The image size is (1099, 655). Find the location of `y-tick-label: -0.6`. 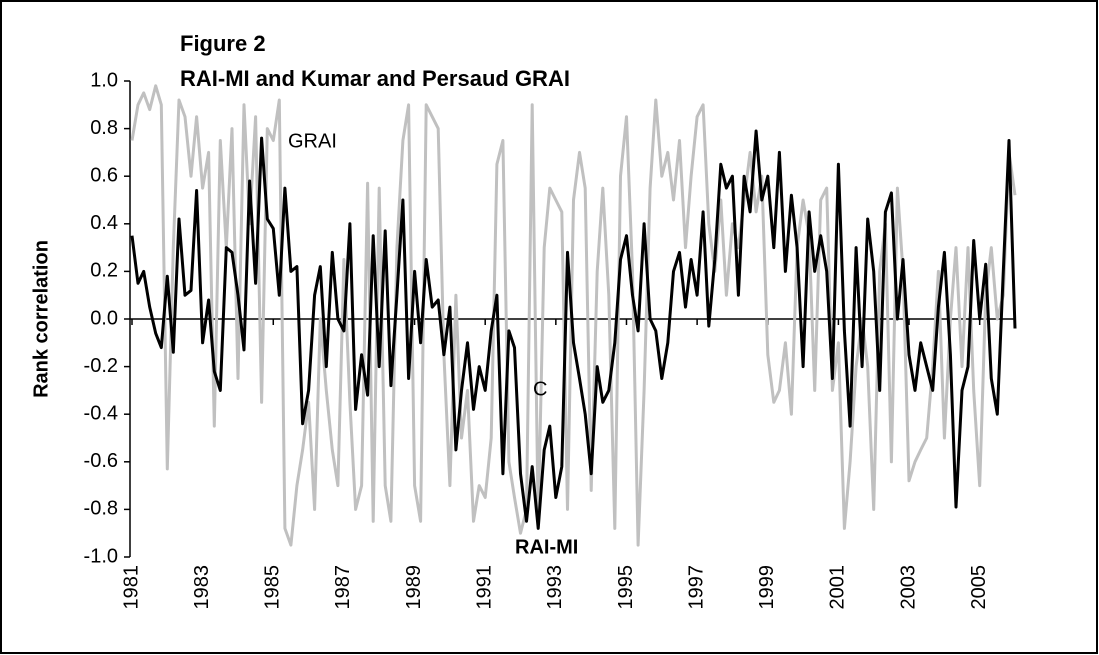

y-tick-label: -0.6 is located at coordinates (101, 461).